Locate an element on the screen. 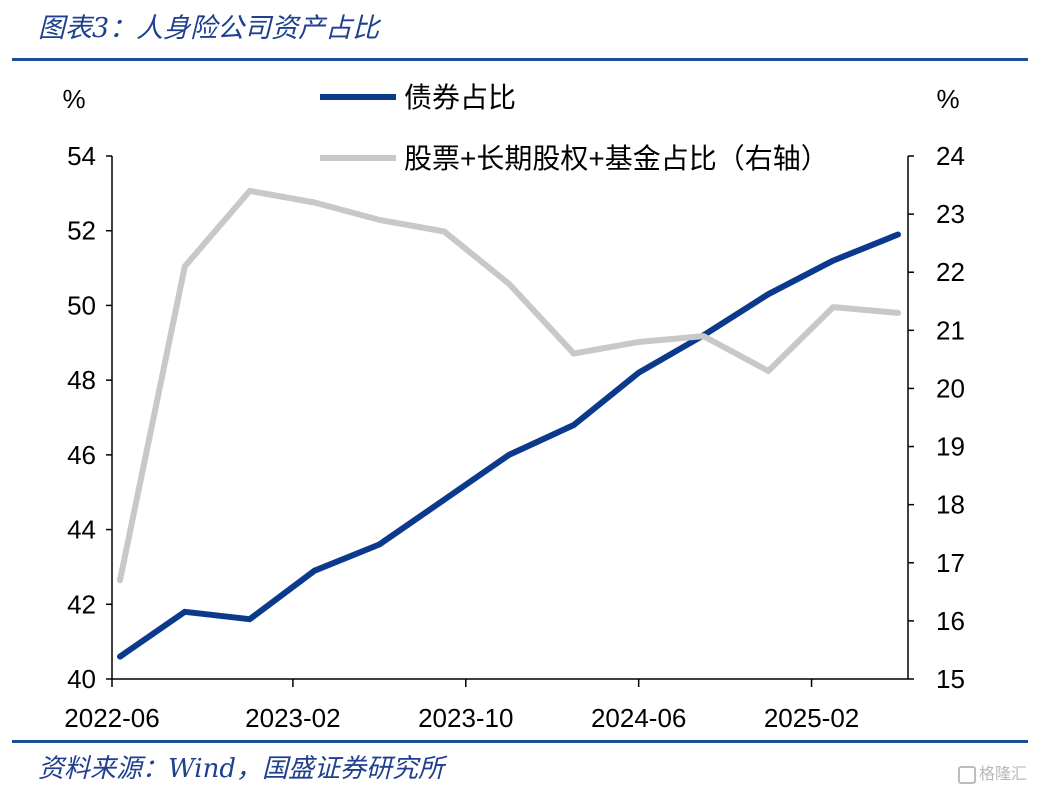 The width and height of the screenshot is (1044, 789). y-left-tick-label: 40 is located at coordinates (81, 679).